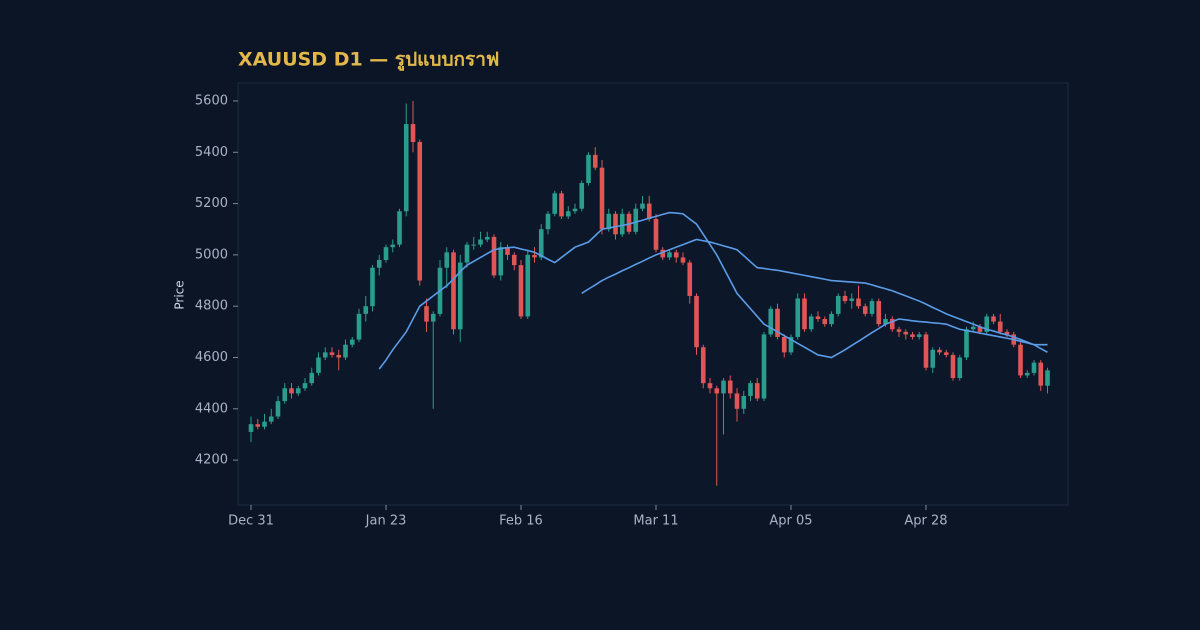 The width and height of the screenshot is (1200, 630). What do you see at coordinates (211, 203) in the screenshot?
I see `y-tick-label: 5200` at bounding box center [211, 203].